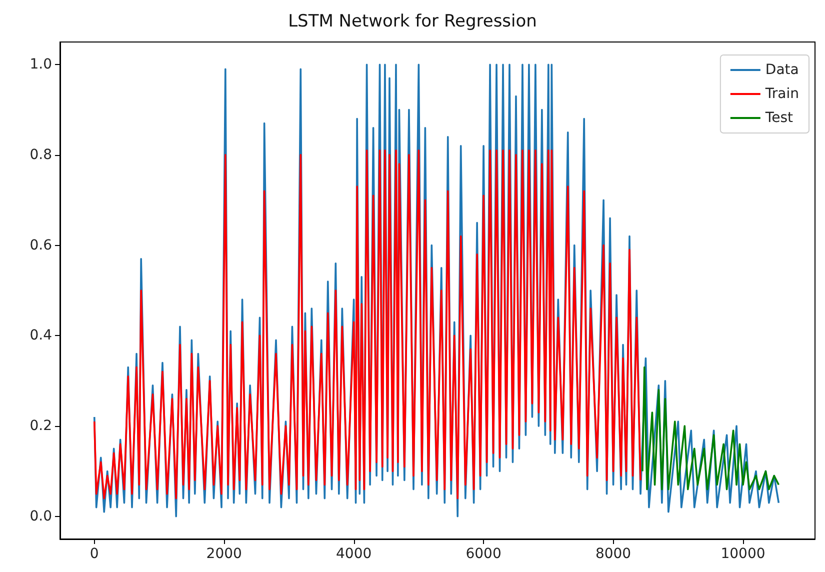 This screenshot has width=825, height=572. What do you see at coordinates (94, 554) in the screenshot?
I see `x-tick-label: 0` at bounding box center [94, 554].